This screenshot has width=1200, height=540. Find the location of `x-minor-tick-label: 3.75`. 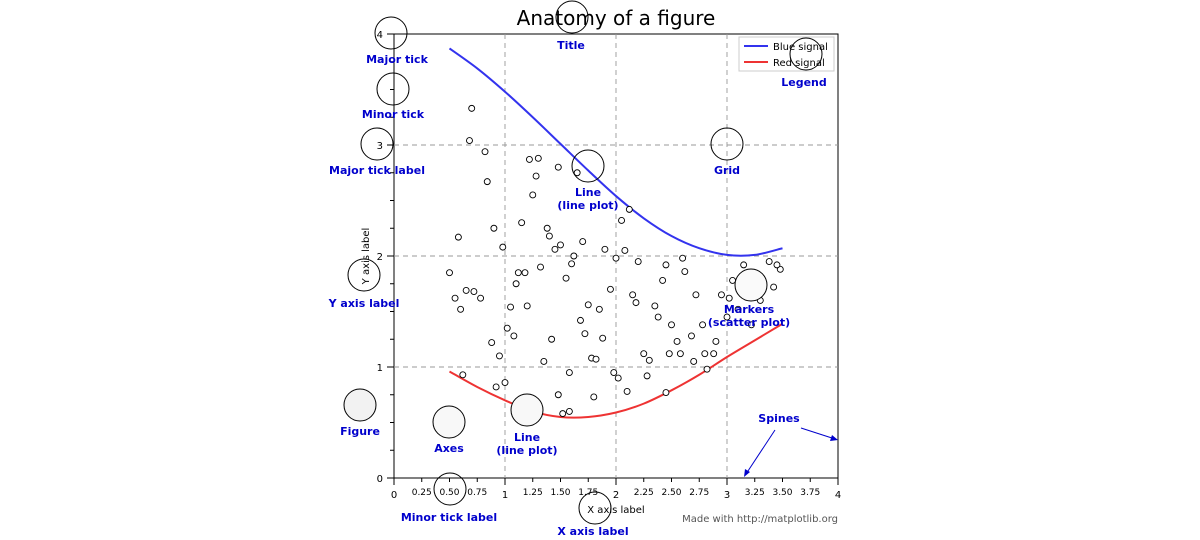

x-minor-tick-label: 3.75 is located at coordinates (810, 493).